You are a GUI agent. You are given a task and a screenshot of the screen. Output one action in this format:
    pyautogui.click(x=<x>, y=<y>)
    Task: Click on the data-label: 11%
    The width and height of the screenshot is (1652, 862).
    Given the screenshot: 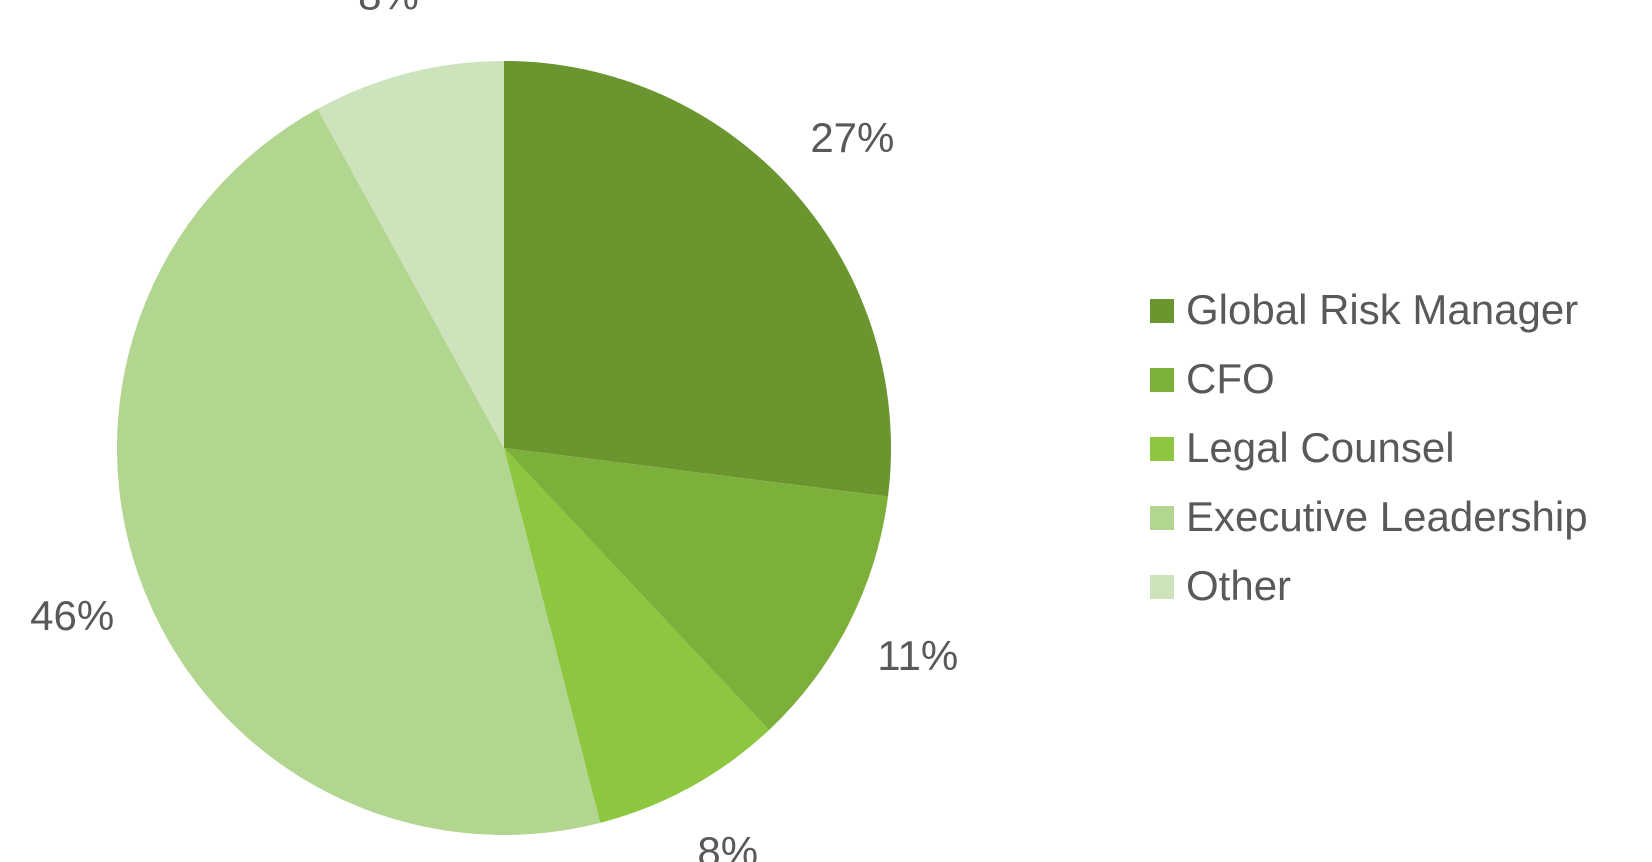 What is the action you would take?
    pyautogui.click(x=917, y=655)
    